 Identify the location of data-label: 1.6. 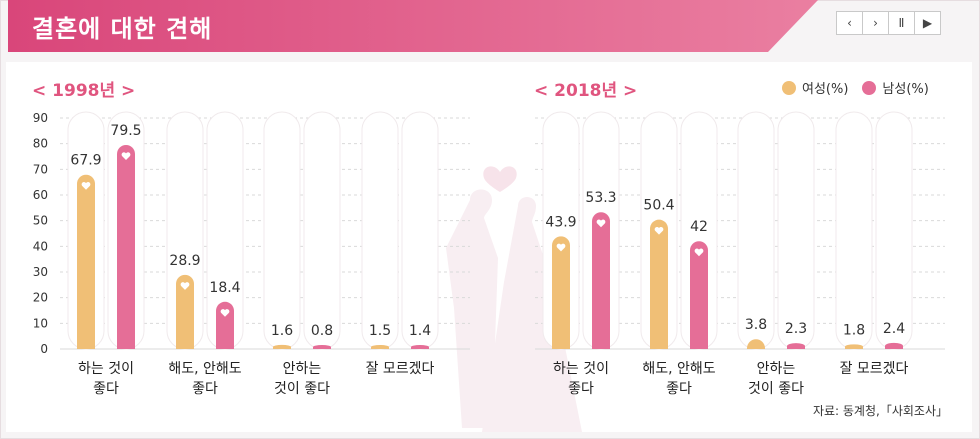
(282, 331).